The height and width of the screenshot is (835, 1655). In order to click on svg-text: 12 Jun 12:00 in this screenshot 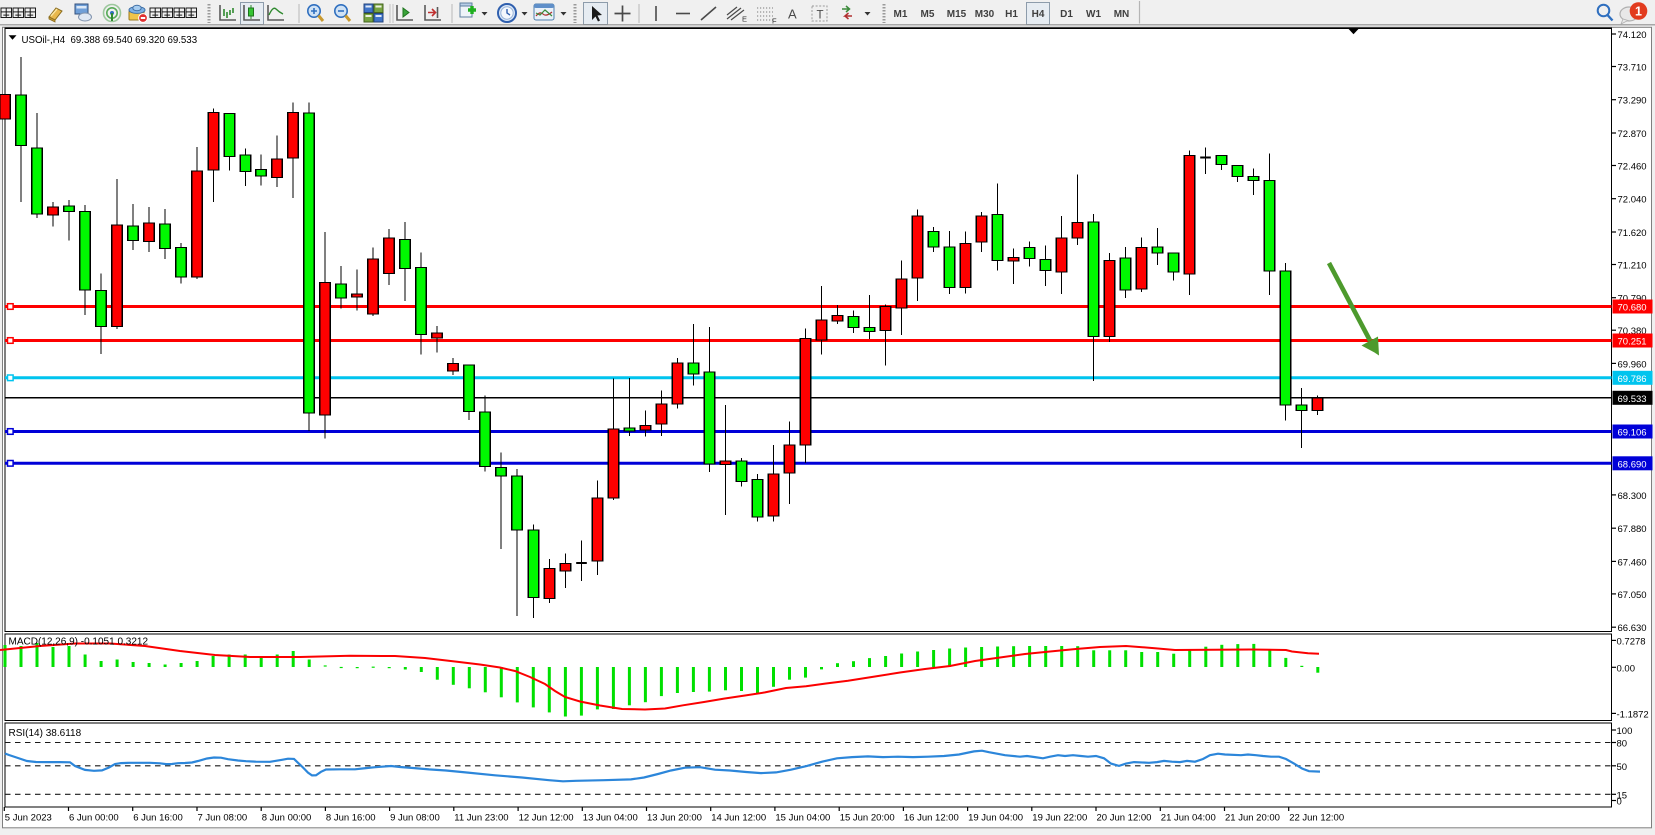, I will do `click(546, 818)`.